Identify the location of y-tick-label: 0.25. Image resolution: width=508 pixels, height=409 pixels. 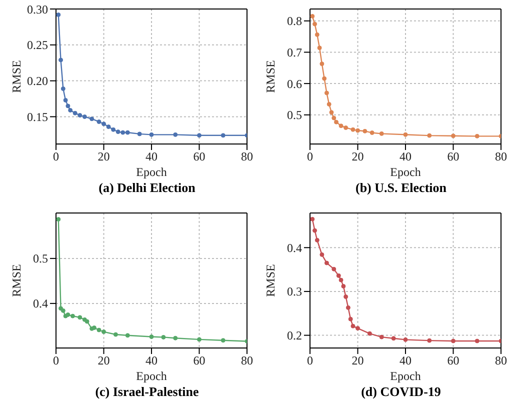
(37, 45).